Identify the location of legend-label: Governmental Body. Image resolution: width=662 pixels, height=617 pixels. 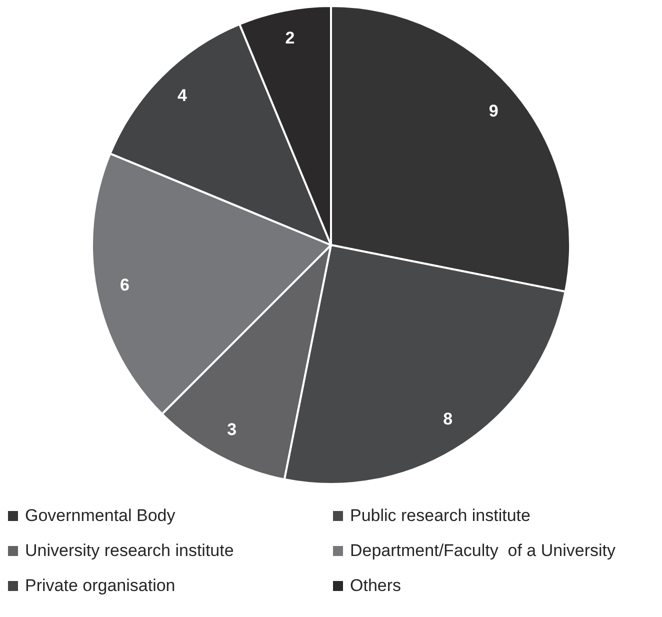
(100, 516).